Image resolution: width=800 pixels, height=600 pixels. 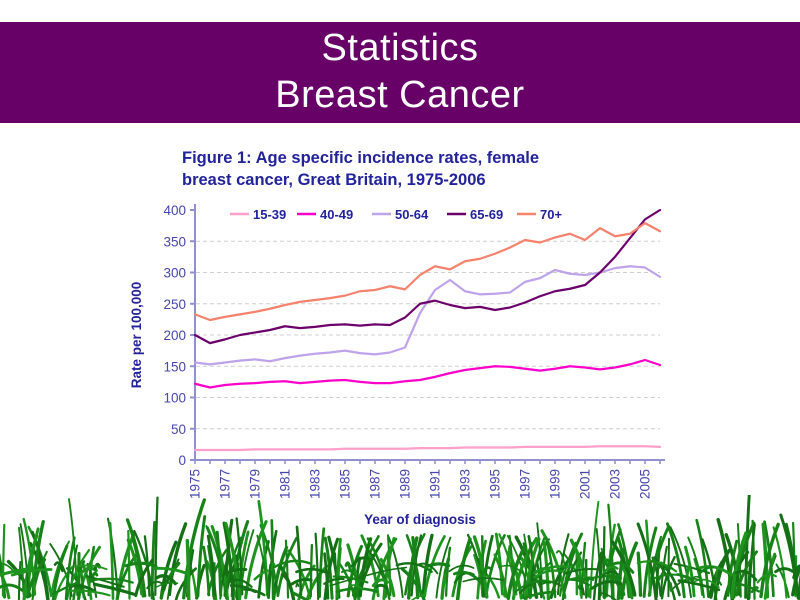 What do you see at coordinates (174, 210) in the screenshot?
I see `y-tick-label: 400` at bounding box center [174, 210].